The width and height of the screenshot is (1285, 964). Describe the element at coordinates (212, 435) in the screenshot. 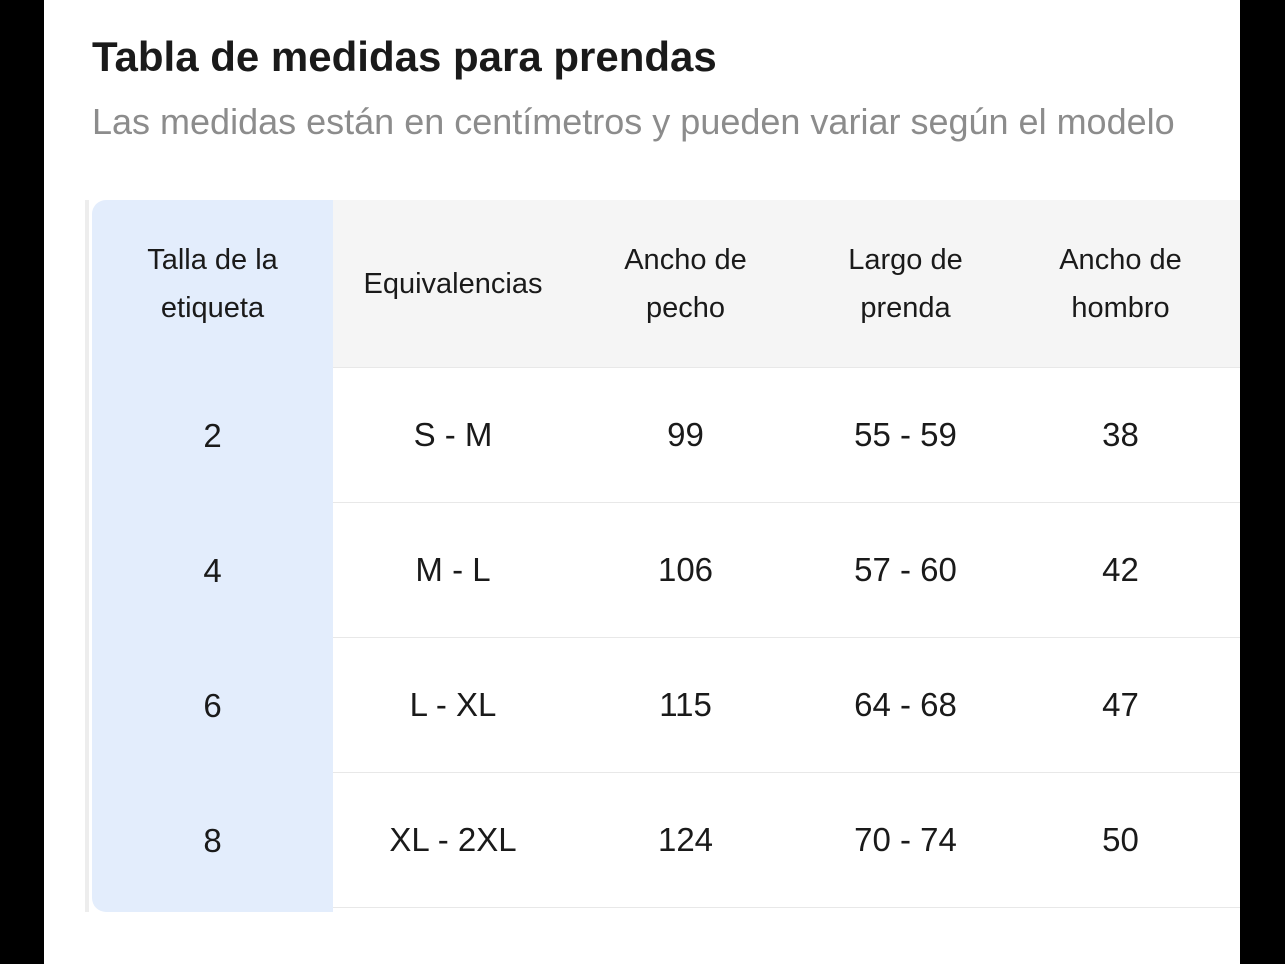

I see `label-cell: 2` at that location.